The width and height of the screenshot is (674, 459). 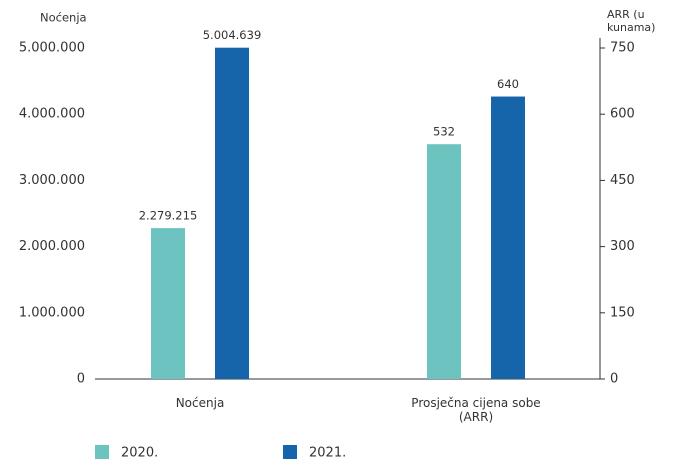 I want to click on y-tick-label: 3.000.000, so click(x=52, y=180).